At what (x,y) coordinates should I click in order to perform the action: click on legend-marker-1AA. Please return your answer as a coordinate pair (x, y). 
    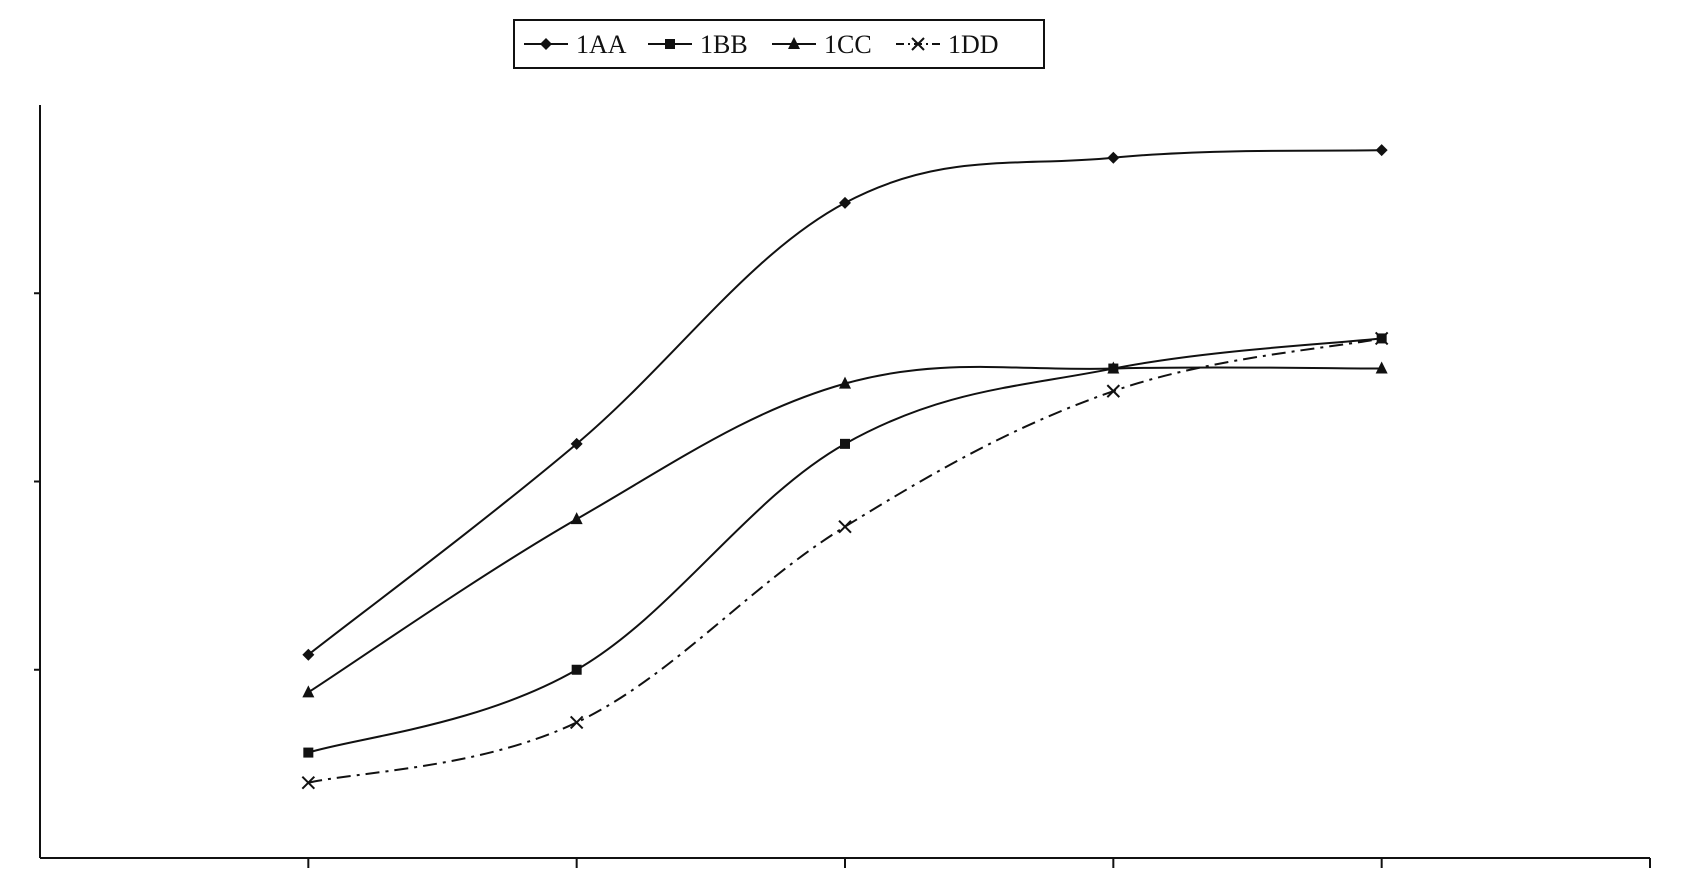
    Looking at the image, I should click on (546, 44).